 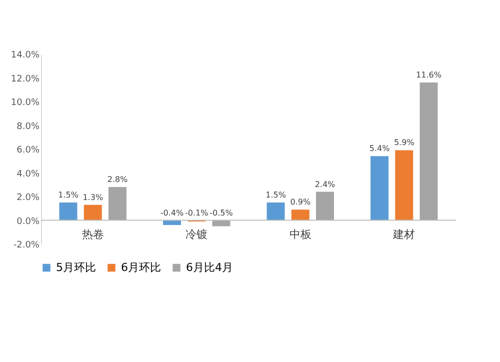 What do you see at coordinates (25, 103) in the screenshot?
I see `y-tick-label: 10.0%` at bounding box center [25, 103].